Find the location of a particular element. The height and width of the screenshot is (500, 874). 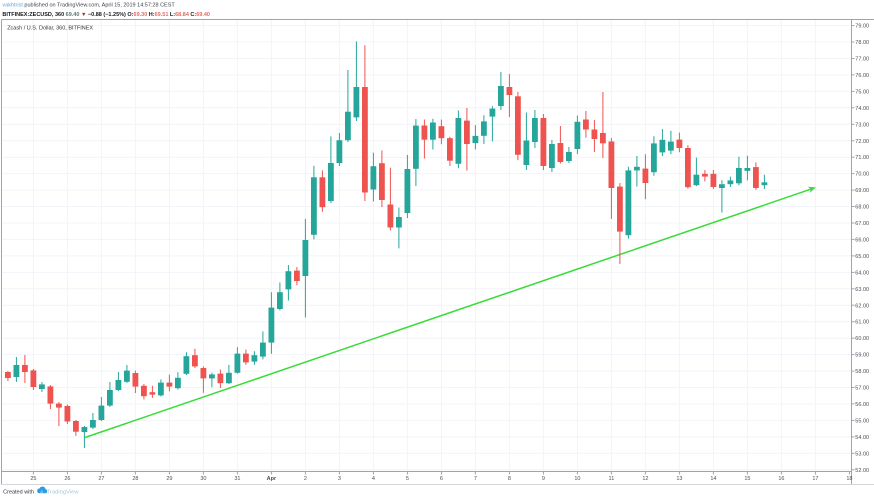

svg-text: 75.00 is located at coordinates (862, 92).